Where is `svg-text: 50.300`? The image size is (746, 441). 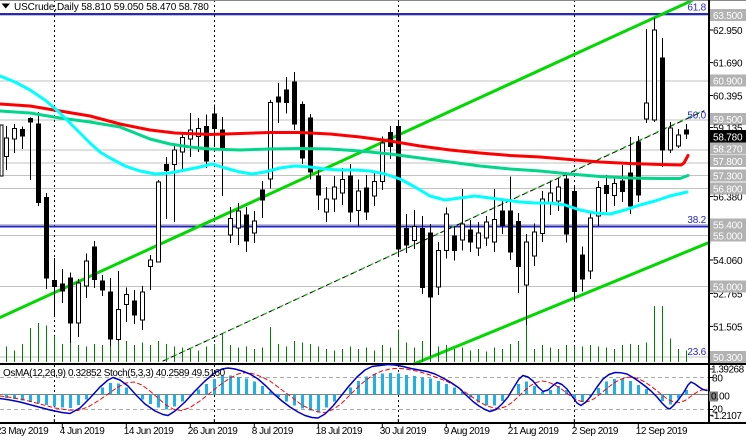
svg-text: 50.300 is located at coordinates (728, 358).